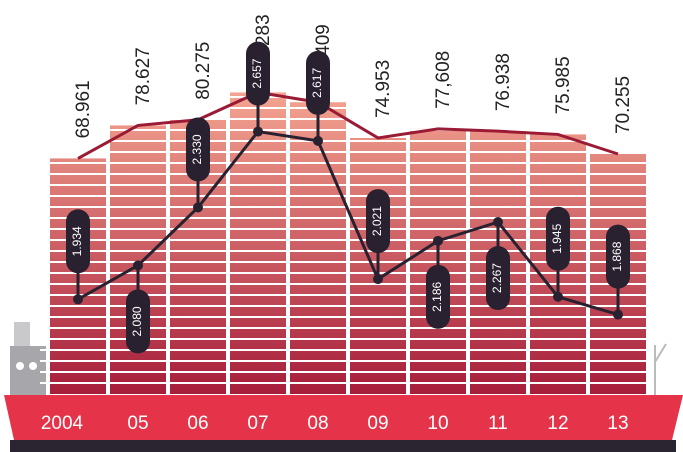 This screenshot has height=452, width=683. I want to click on x-tick-label: 2004, so click(62, 423).